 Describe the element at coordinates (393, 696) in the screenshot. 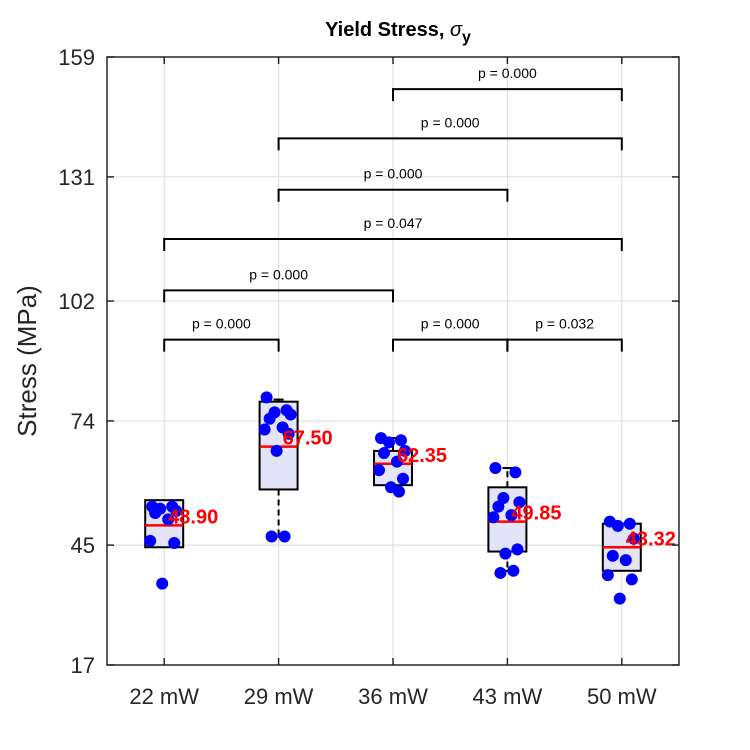

I see `x-tick-label-36-mw: 36 mW` at that location.